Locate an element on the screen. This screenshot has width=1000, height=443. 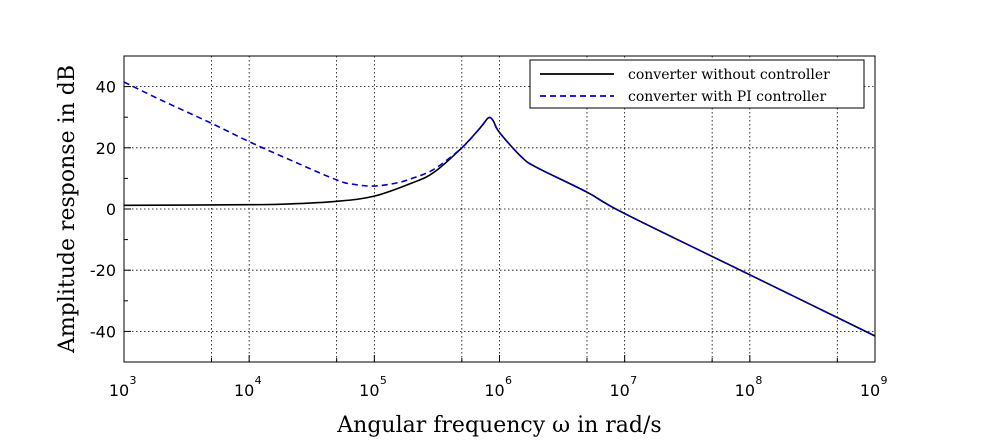
x-tick-label: 10⁷ is located at coordinates (623, 387).